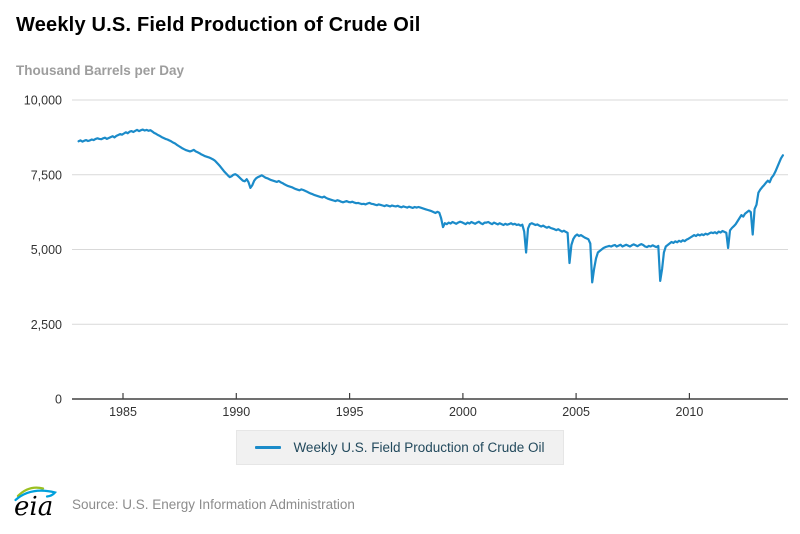  What do you see at coordinates (58, 400) in the screenshot?
I see `y-tick-label: 0` at bounding box center [58, 400].